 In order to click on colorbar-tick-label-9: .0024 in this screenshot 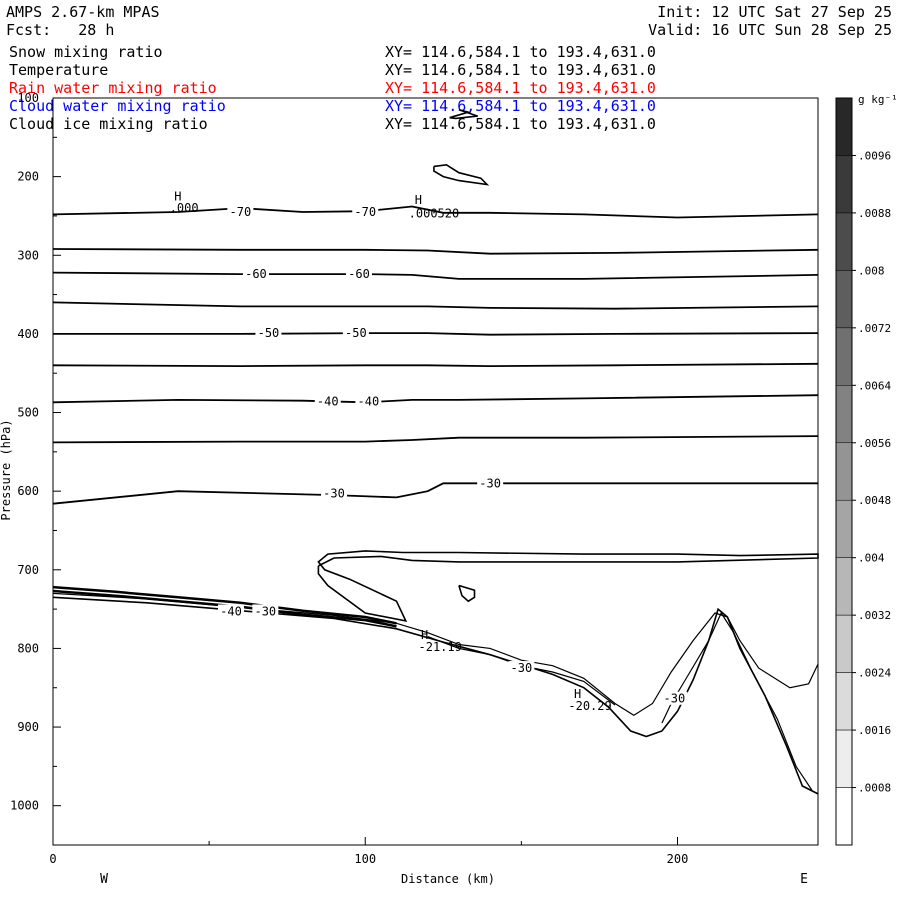, I will do `click(874, 673)`.